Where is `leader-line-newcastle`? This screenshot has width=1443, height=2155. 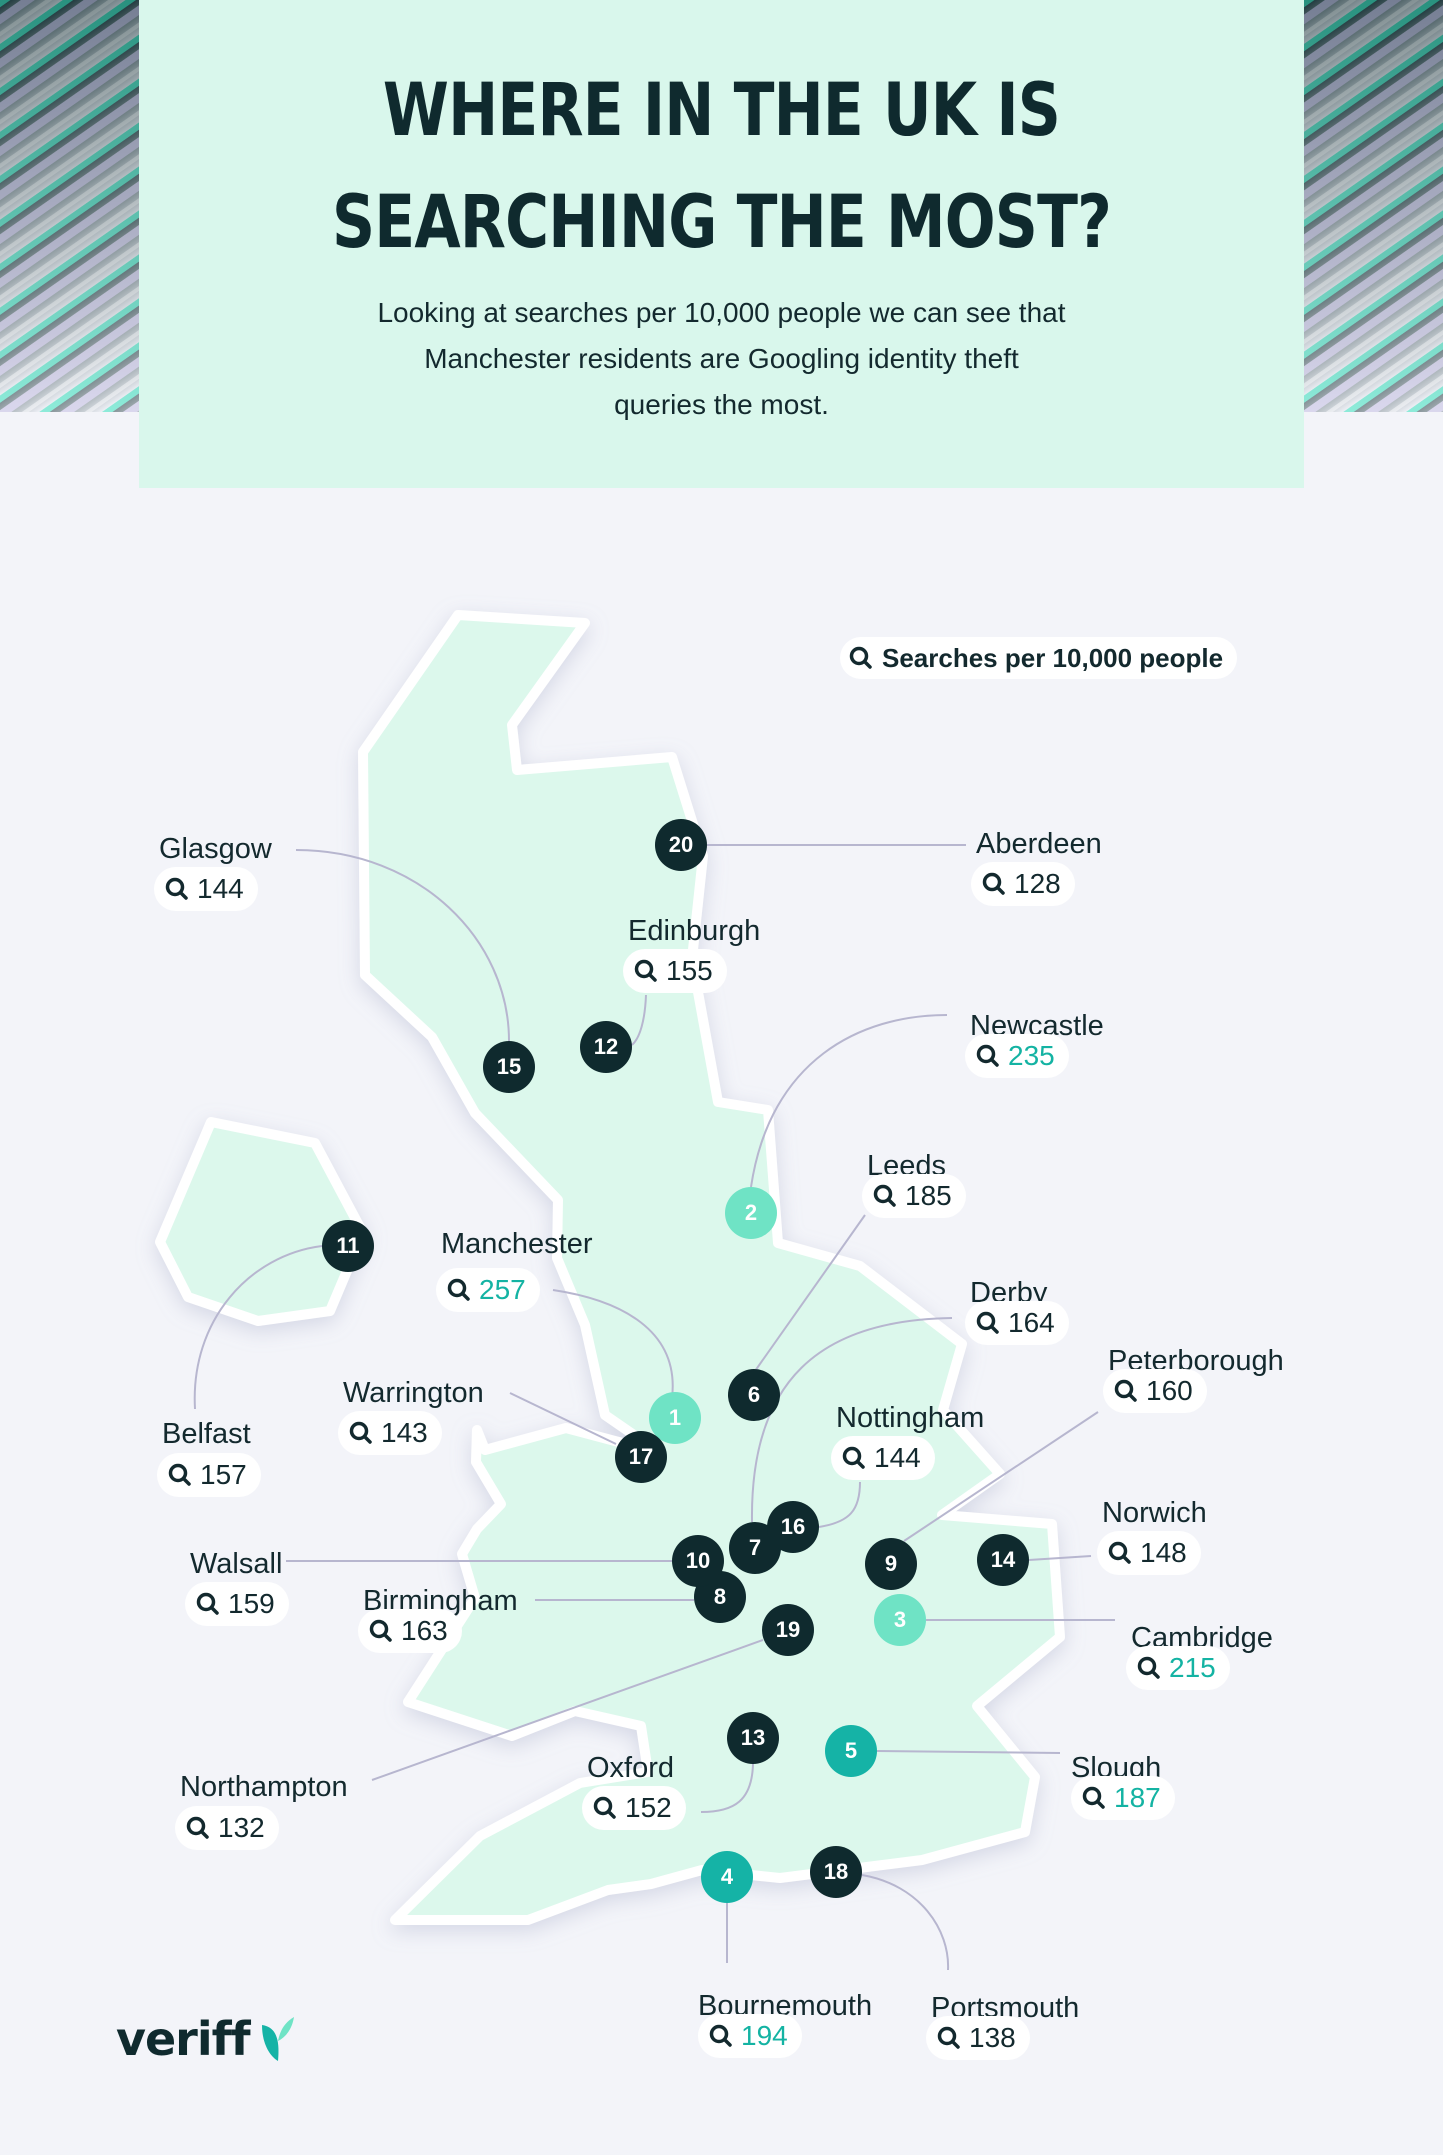 leader-line-newcastle is located at coordinates (849, 1101).